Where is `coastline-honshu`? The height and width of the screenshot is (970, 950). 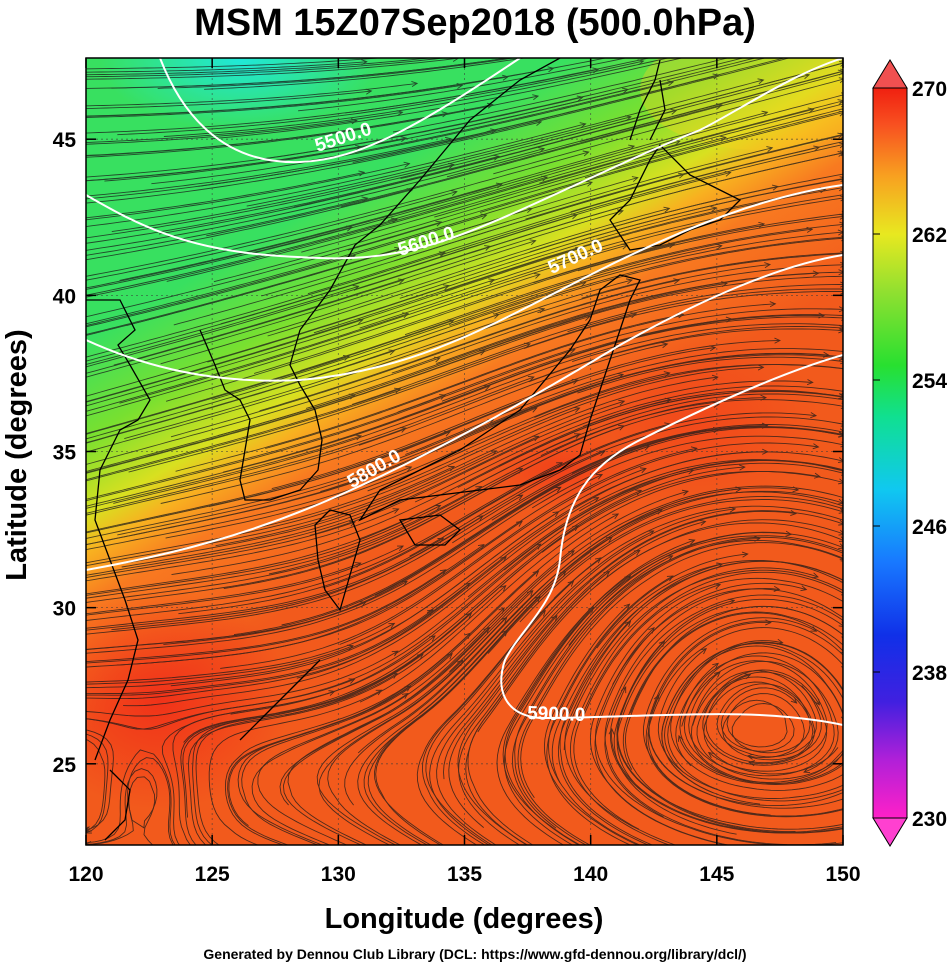
coastline-honshu is located at coordinates (499, 398).